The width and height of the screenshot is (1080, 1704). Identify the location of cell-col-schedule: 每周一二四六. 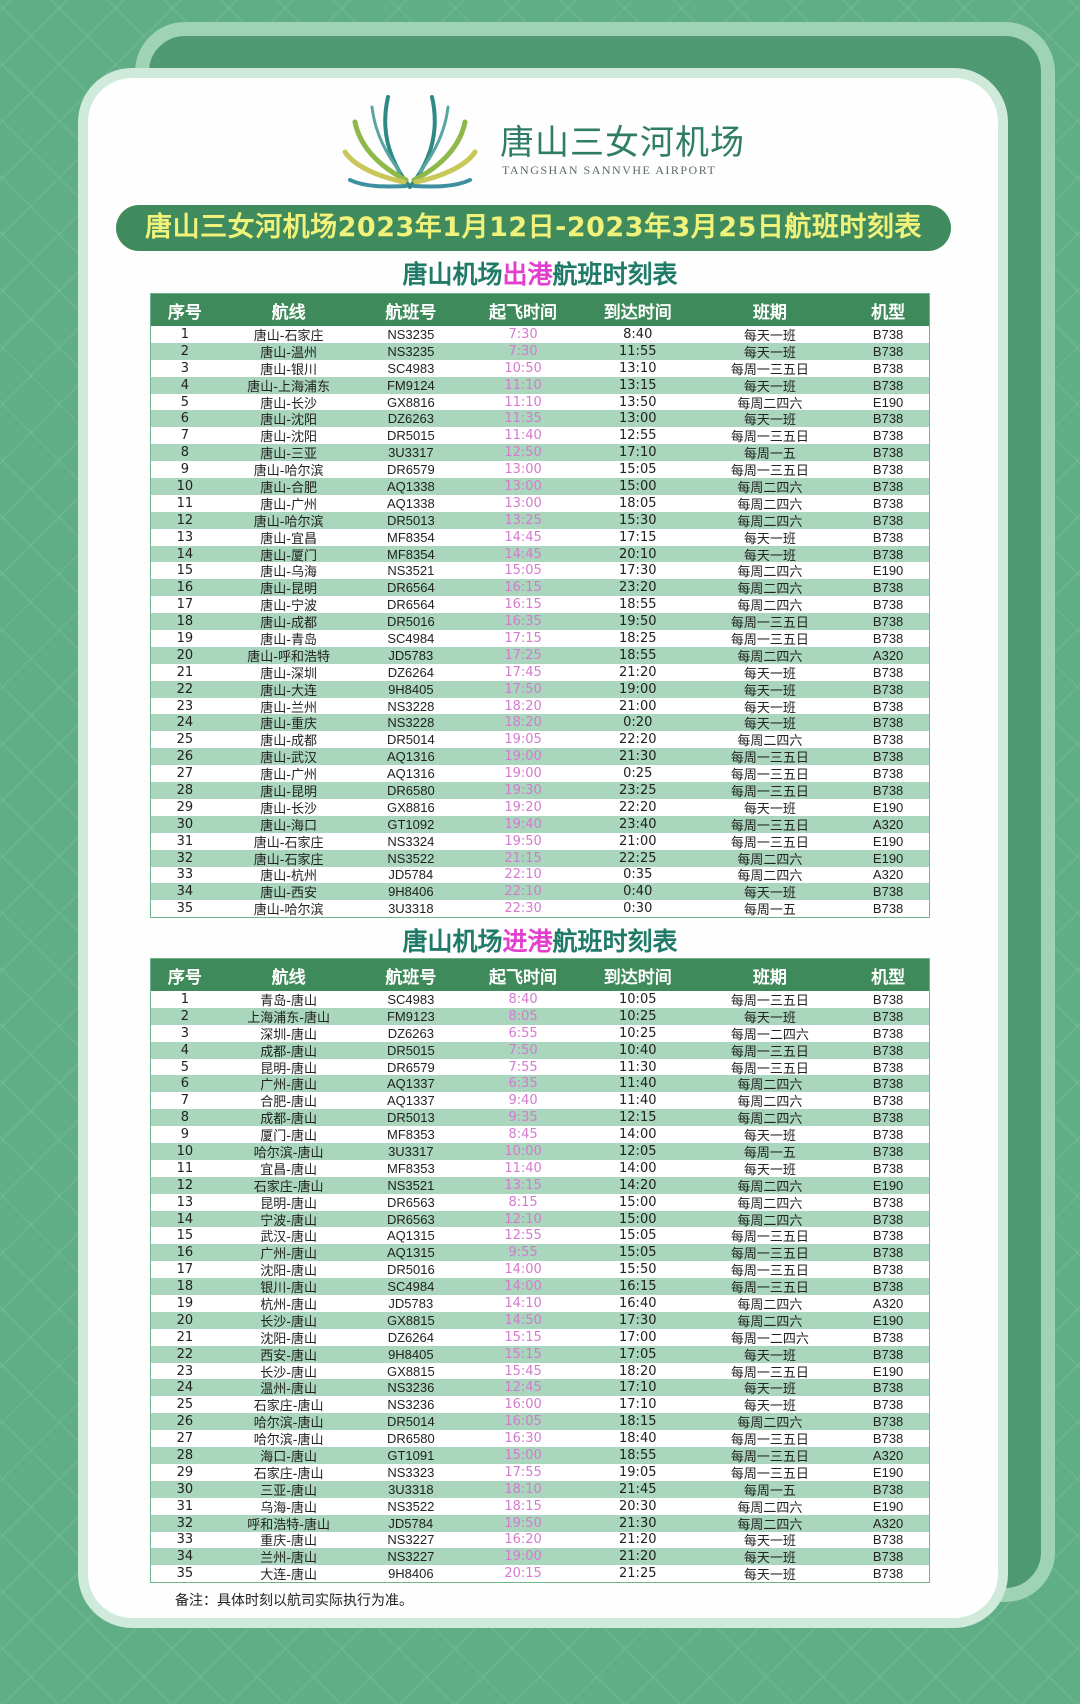
(769, 1339).